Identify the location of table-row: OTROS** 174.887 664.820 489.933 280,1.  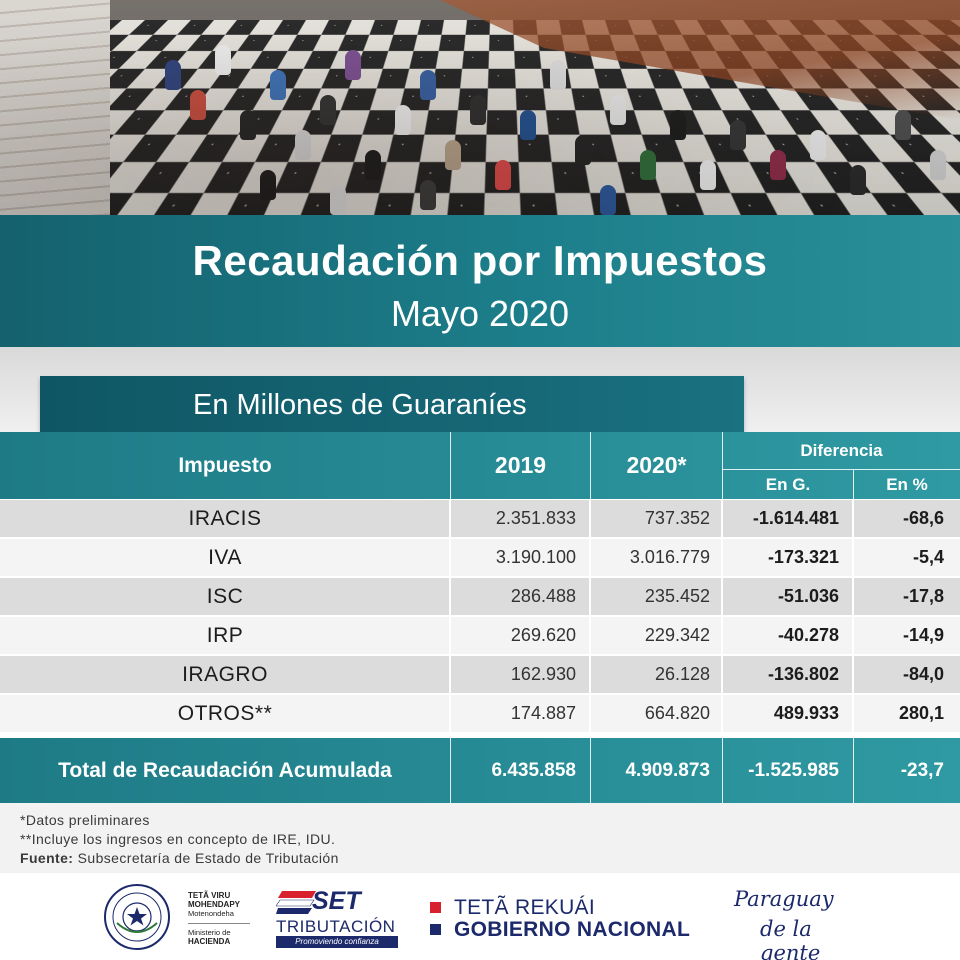
(480, 713).